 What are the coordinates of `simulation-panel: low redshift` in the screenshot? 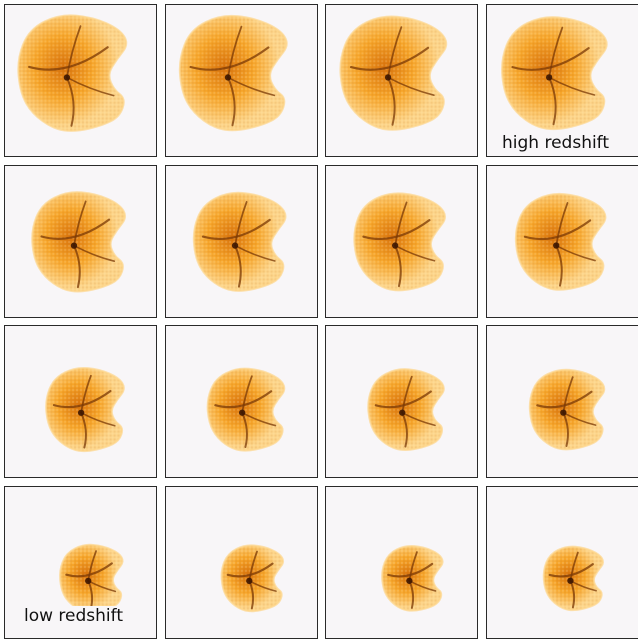 It's located at (80, 562).